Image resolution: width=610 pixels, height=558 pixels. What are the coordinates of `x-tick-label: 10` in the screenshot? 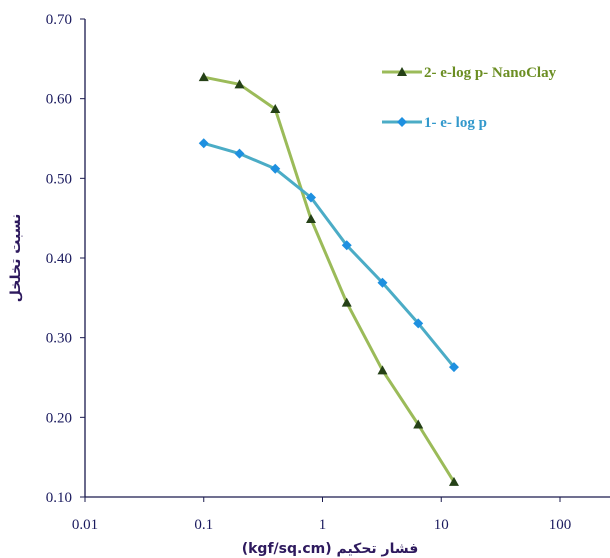 It's located at (441, 525).